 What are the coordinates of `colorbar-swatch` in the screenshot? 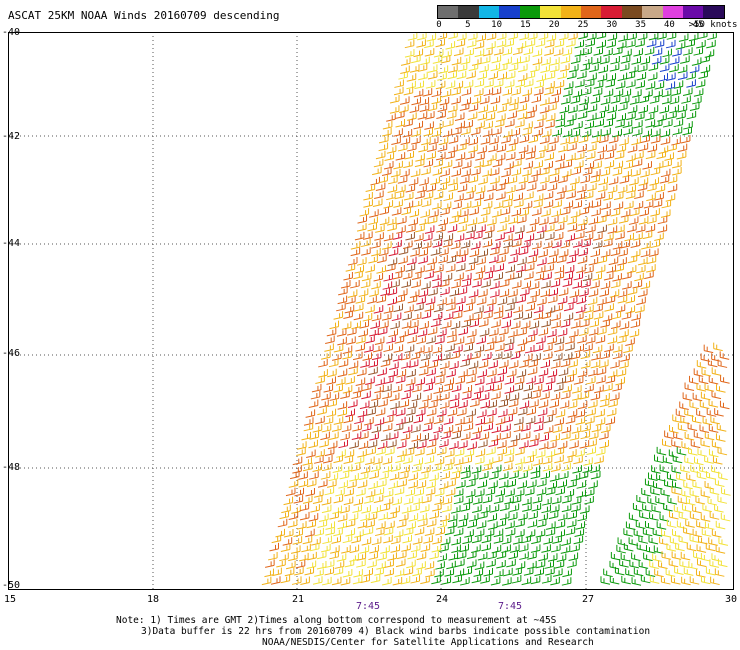 It's located at (611, 12).